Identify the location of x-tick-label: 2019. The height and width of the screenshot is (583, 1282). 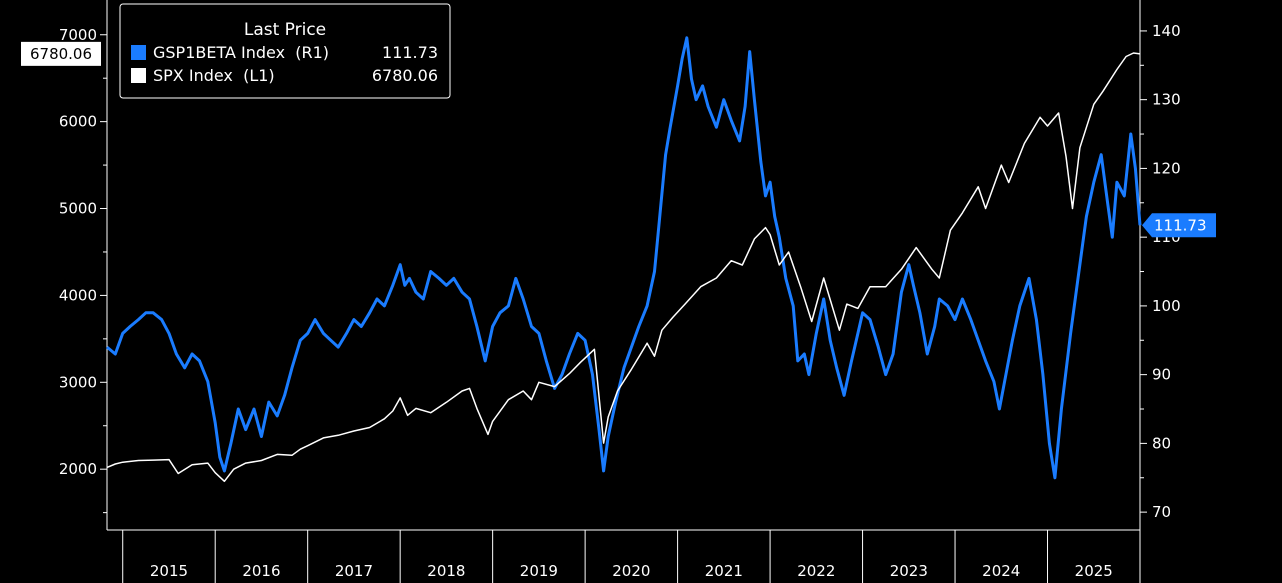
(539, 571).